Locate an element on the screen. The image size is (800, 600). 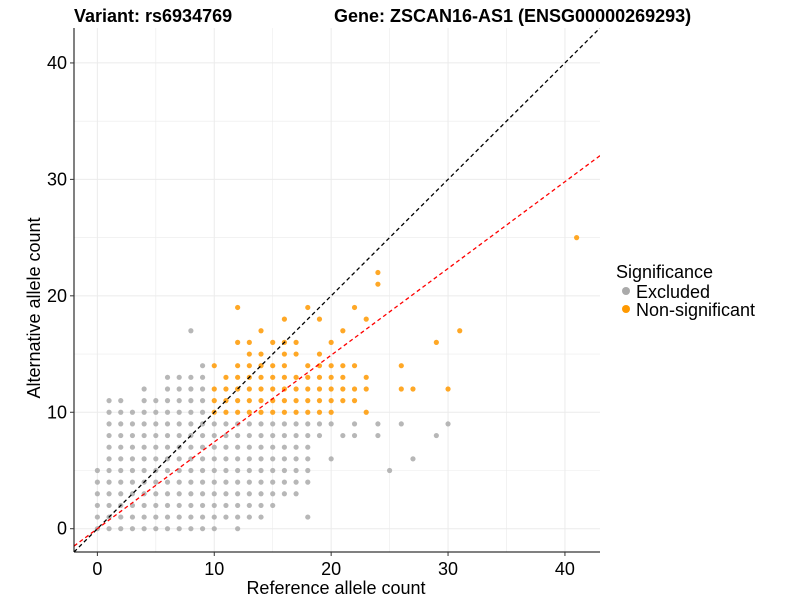
title-variant: Variant: rs6934769 is located at coordinates (153, 16).